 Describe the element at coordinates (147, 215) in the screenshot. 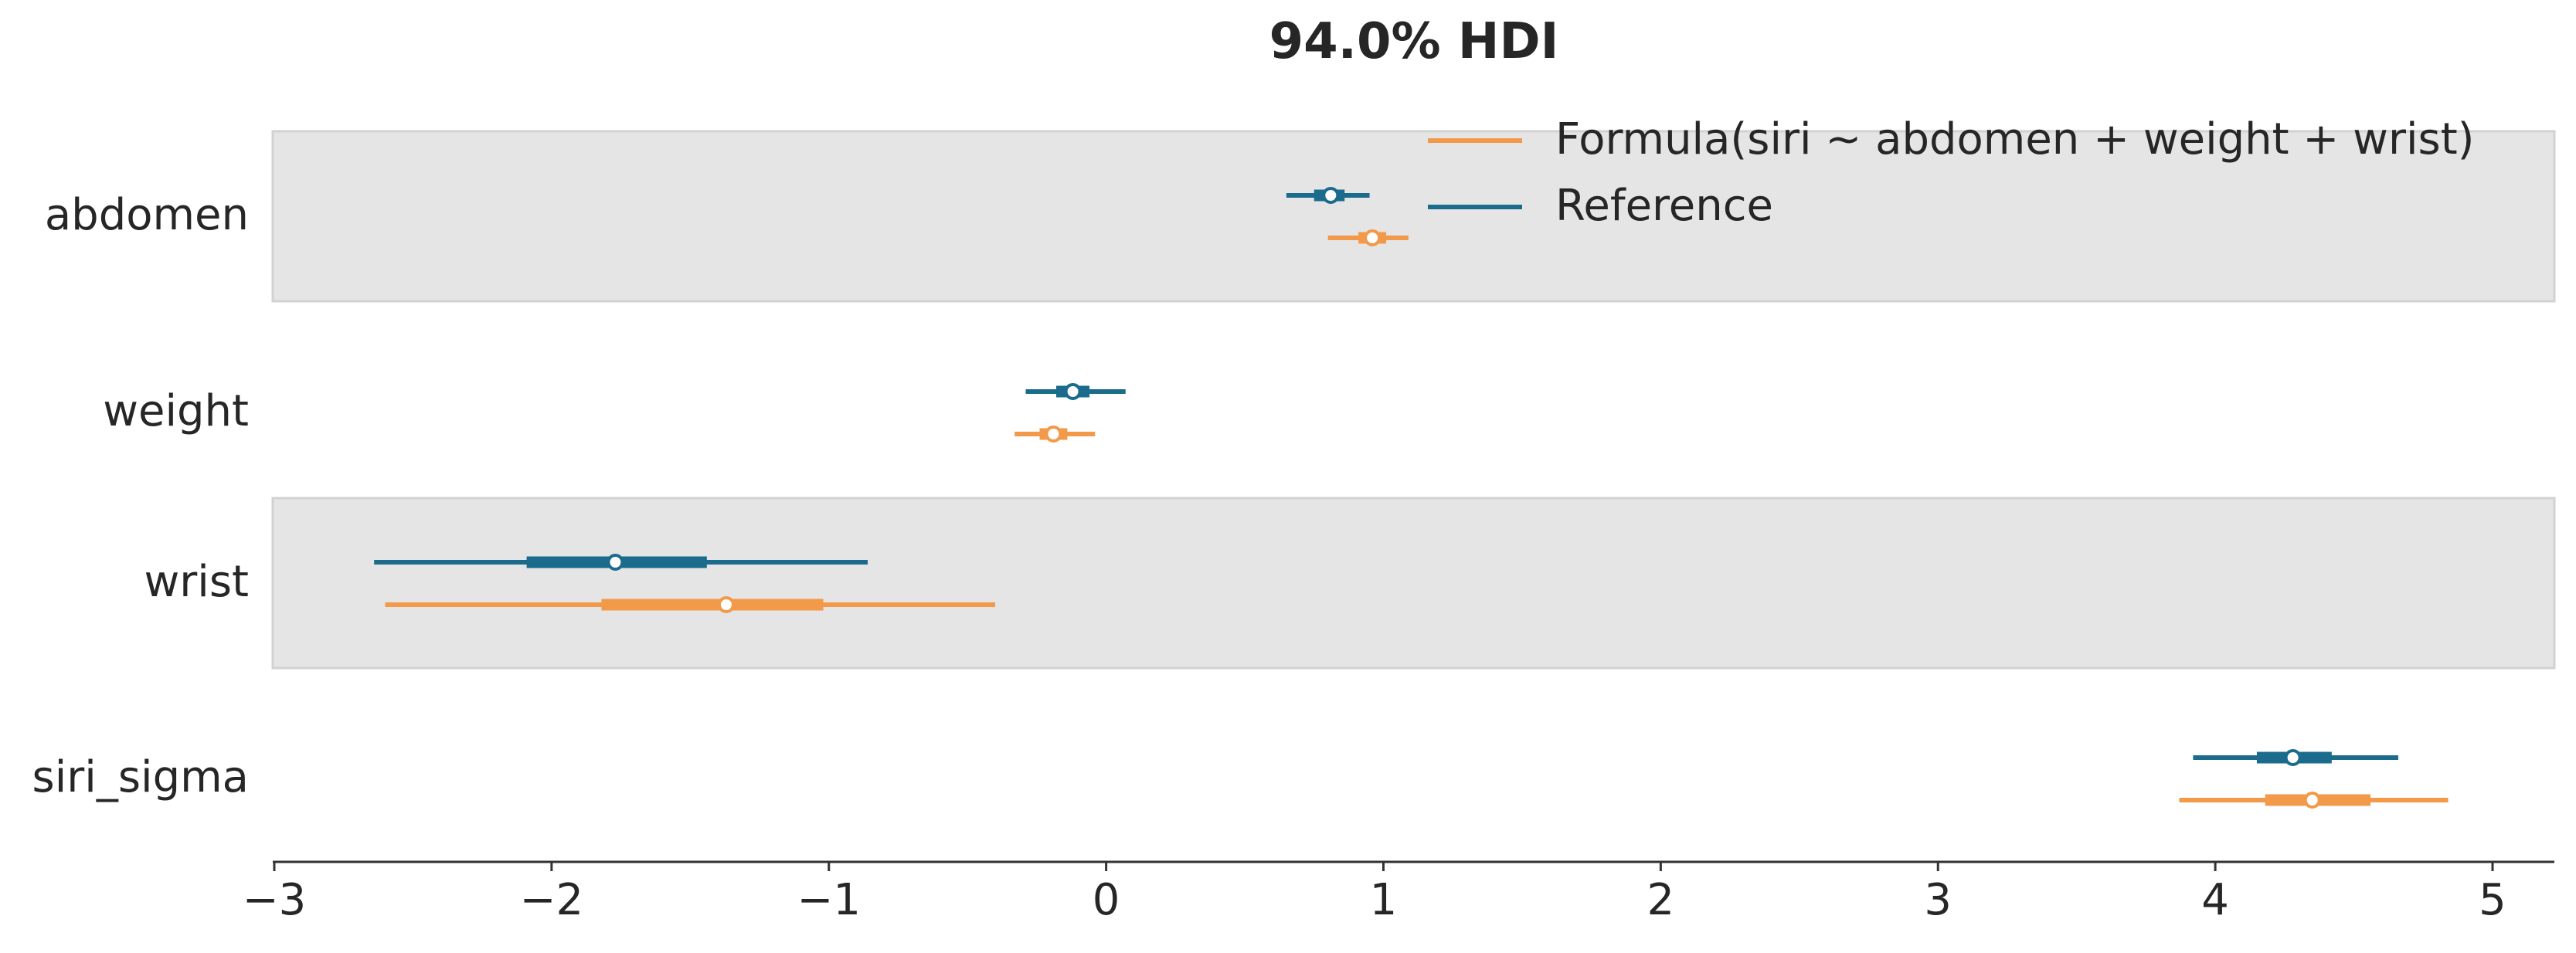

I see `parameter-label-abdomen: abdomen` at that location.